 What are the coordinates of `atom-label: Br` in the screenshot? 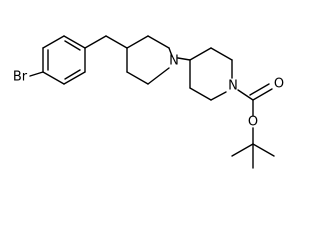 It's located at (20, 77).